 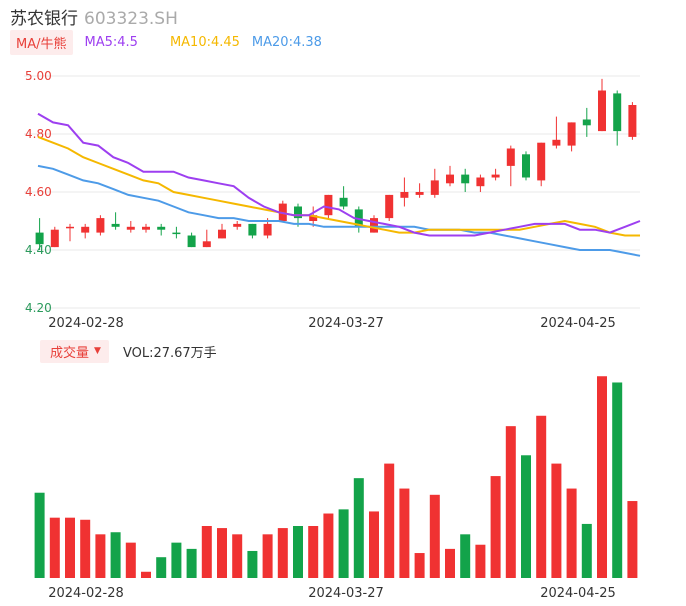 I want to click on ma10-line, so click(x=338, y=186).